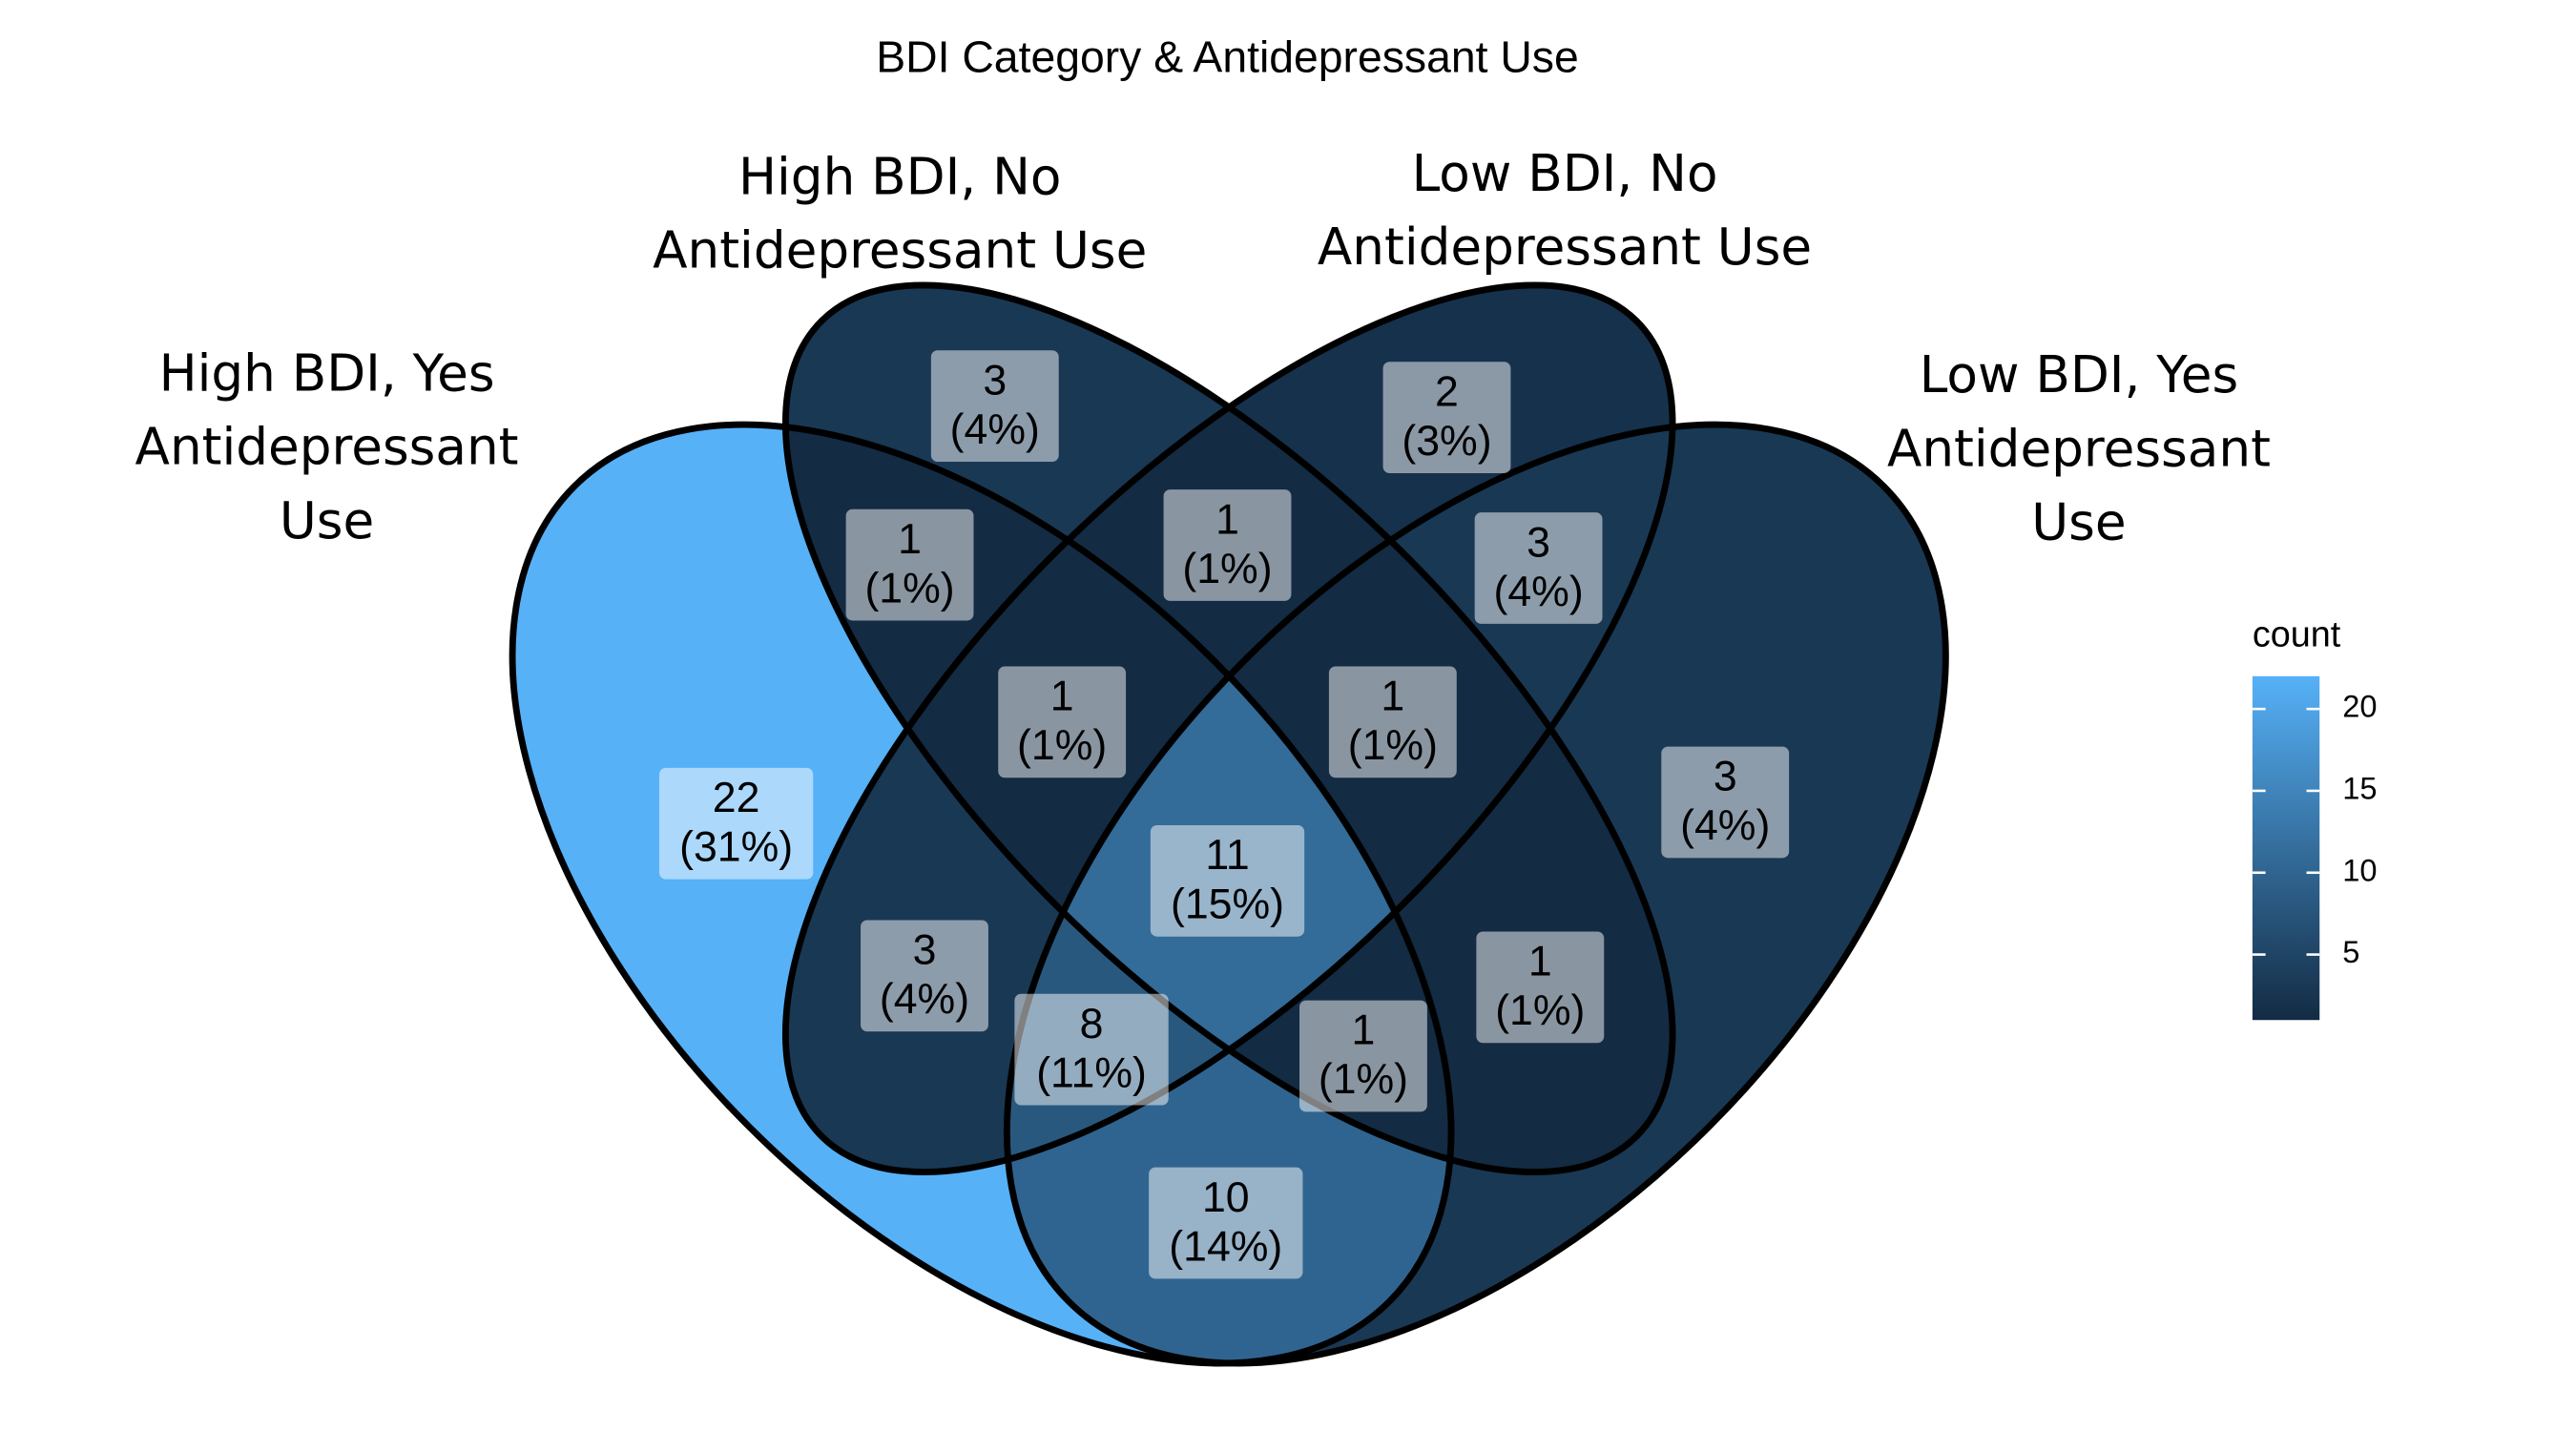  What do you see at coordinates (1227, 904) in the screenshot?
I see `region-percent: (15%)` at bounding box center [1227, 904].